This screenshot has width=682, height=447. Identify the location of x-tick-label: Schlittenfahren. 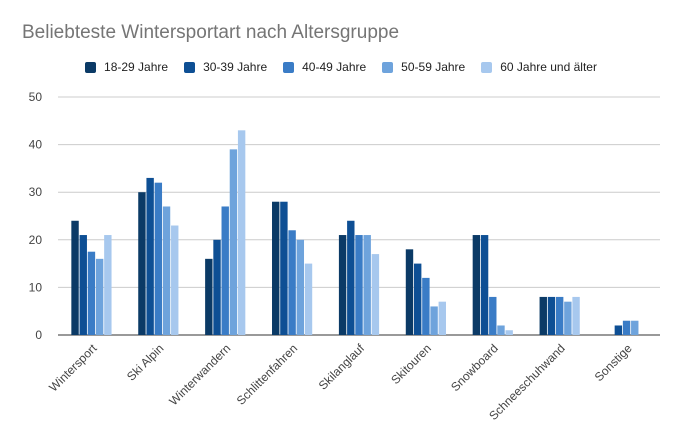
(267, 374).